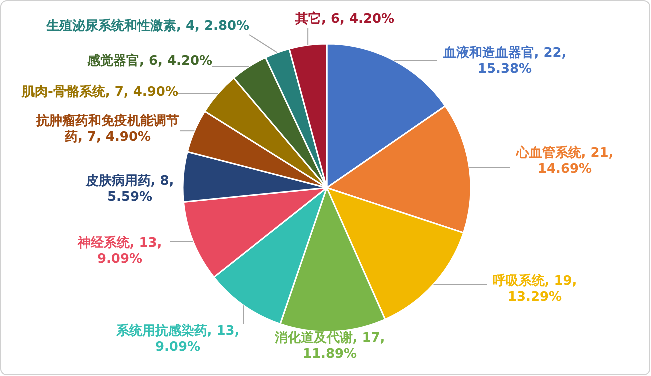 This screenshot has height=376, width=651. I want to click on slice-label: 皮肤病用药, 8, 5.59%, so click(130, 190).